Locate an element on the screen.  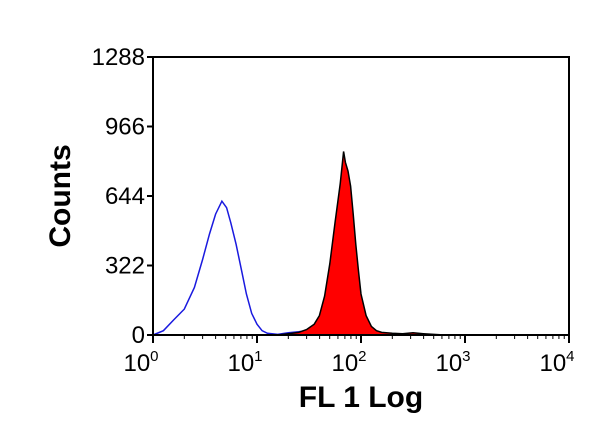
x-tick-label: 10¹ is located at coordinates (244, 362).